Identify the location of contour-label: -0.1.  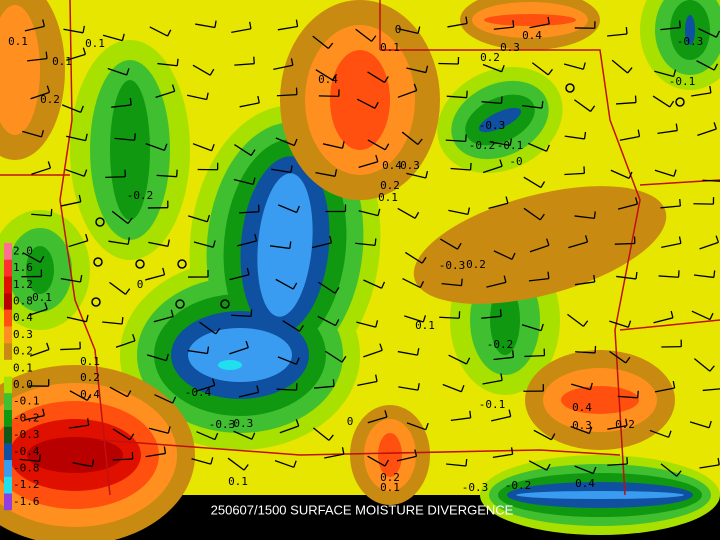
(492, 404).